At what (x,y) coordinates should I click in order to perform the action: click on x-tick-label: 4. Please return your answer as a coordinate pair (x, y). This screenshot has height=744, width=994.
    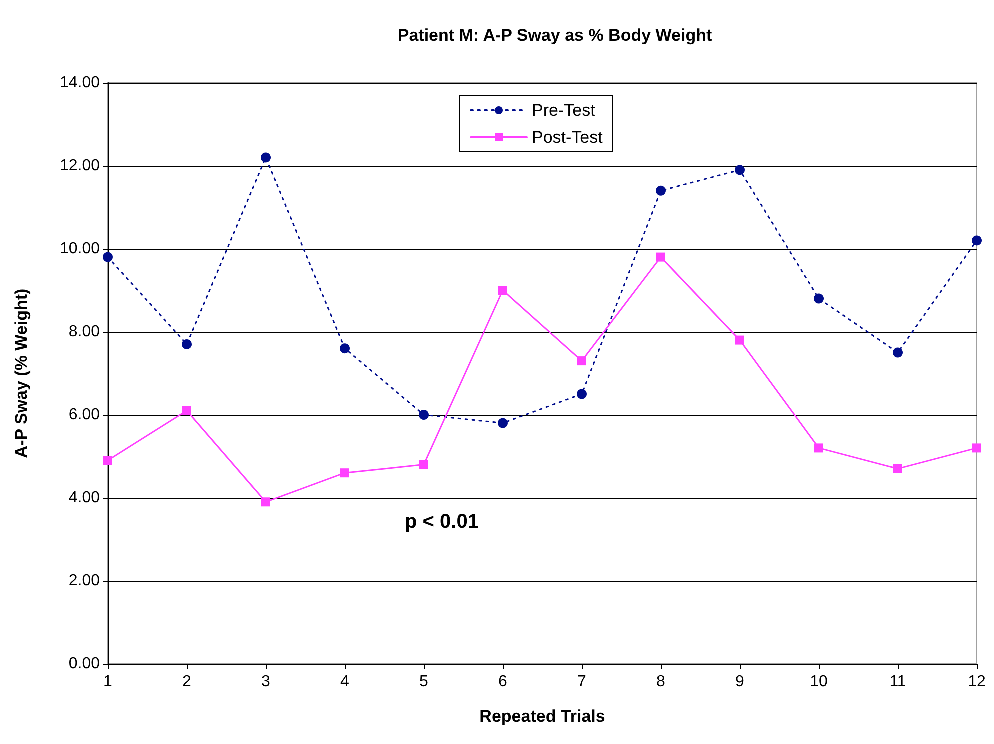
    Looking at the image, I should click on (345, 682).